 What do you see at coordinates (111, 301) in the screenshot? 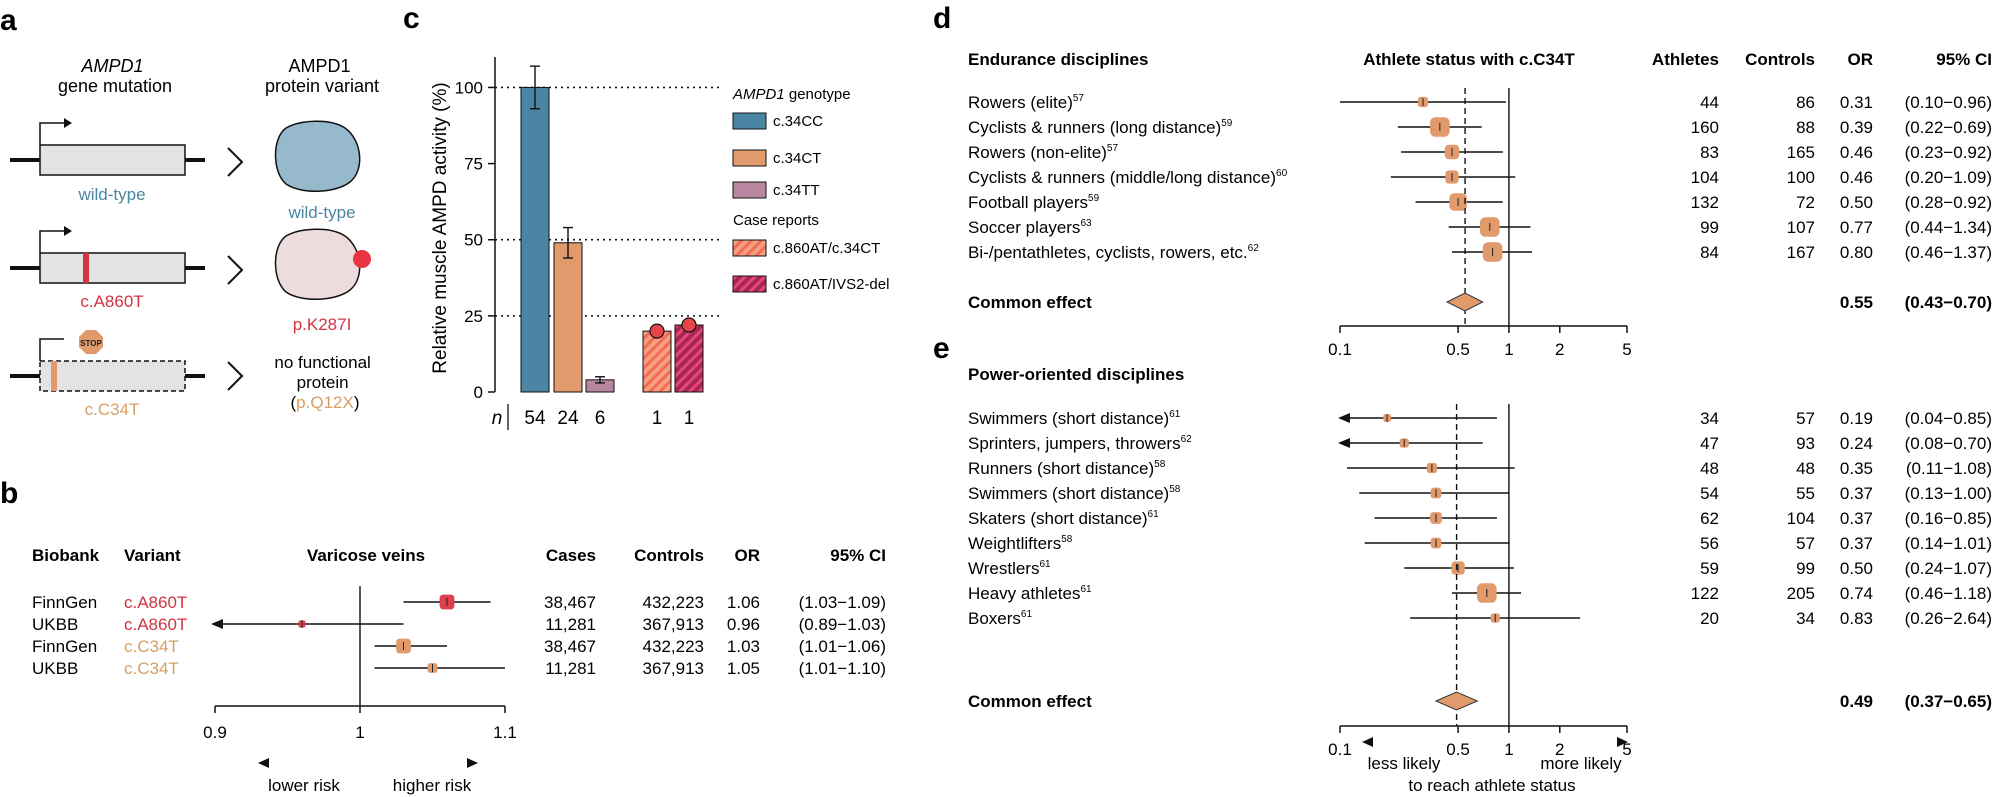
I see `gene-label-a860t: c.A860T` at bounding box center [111, 301].